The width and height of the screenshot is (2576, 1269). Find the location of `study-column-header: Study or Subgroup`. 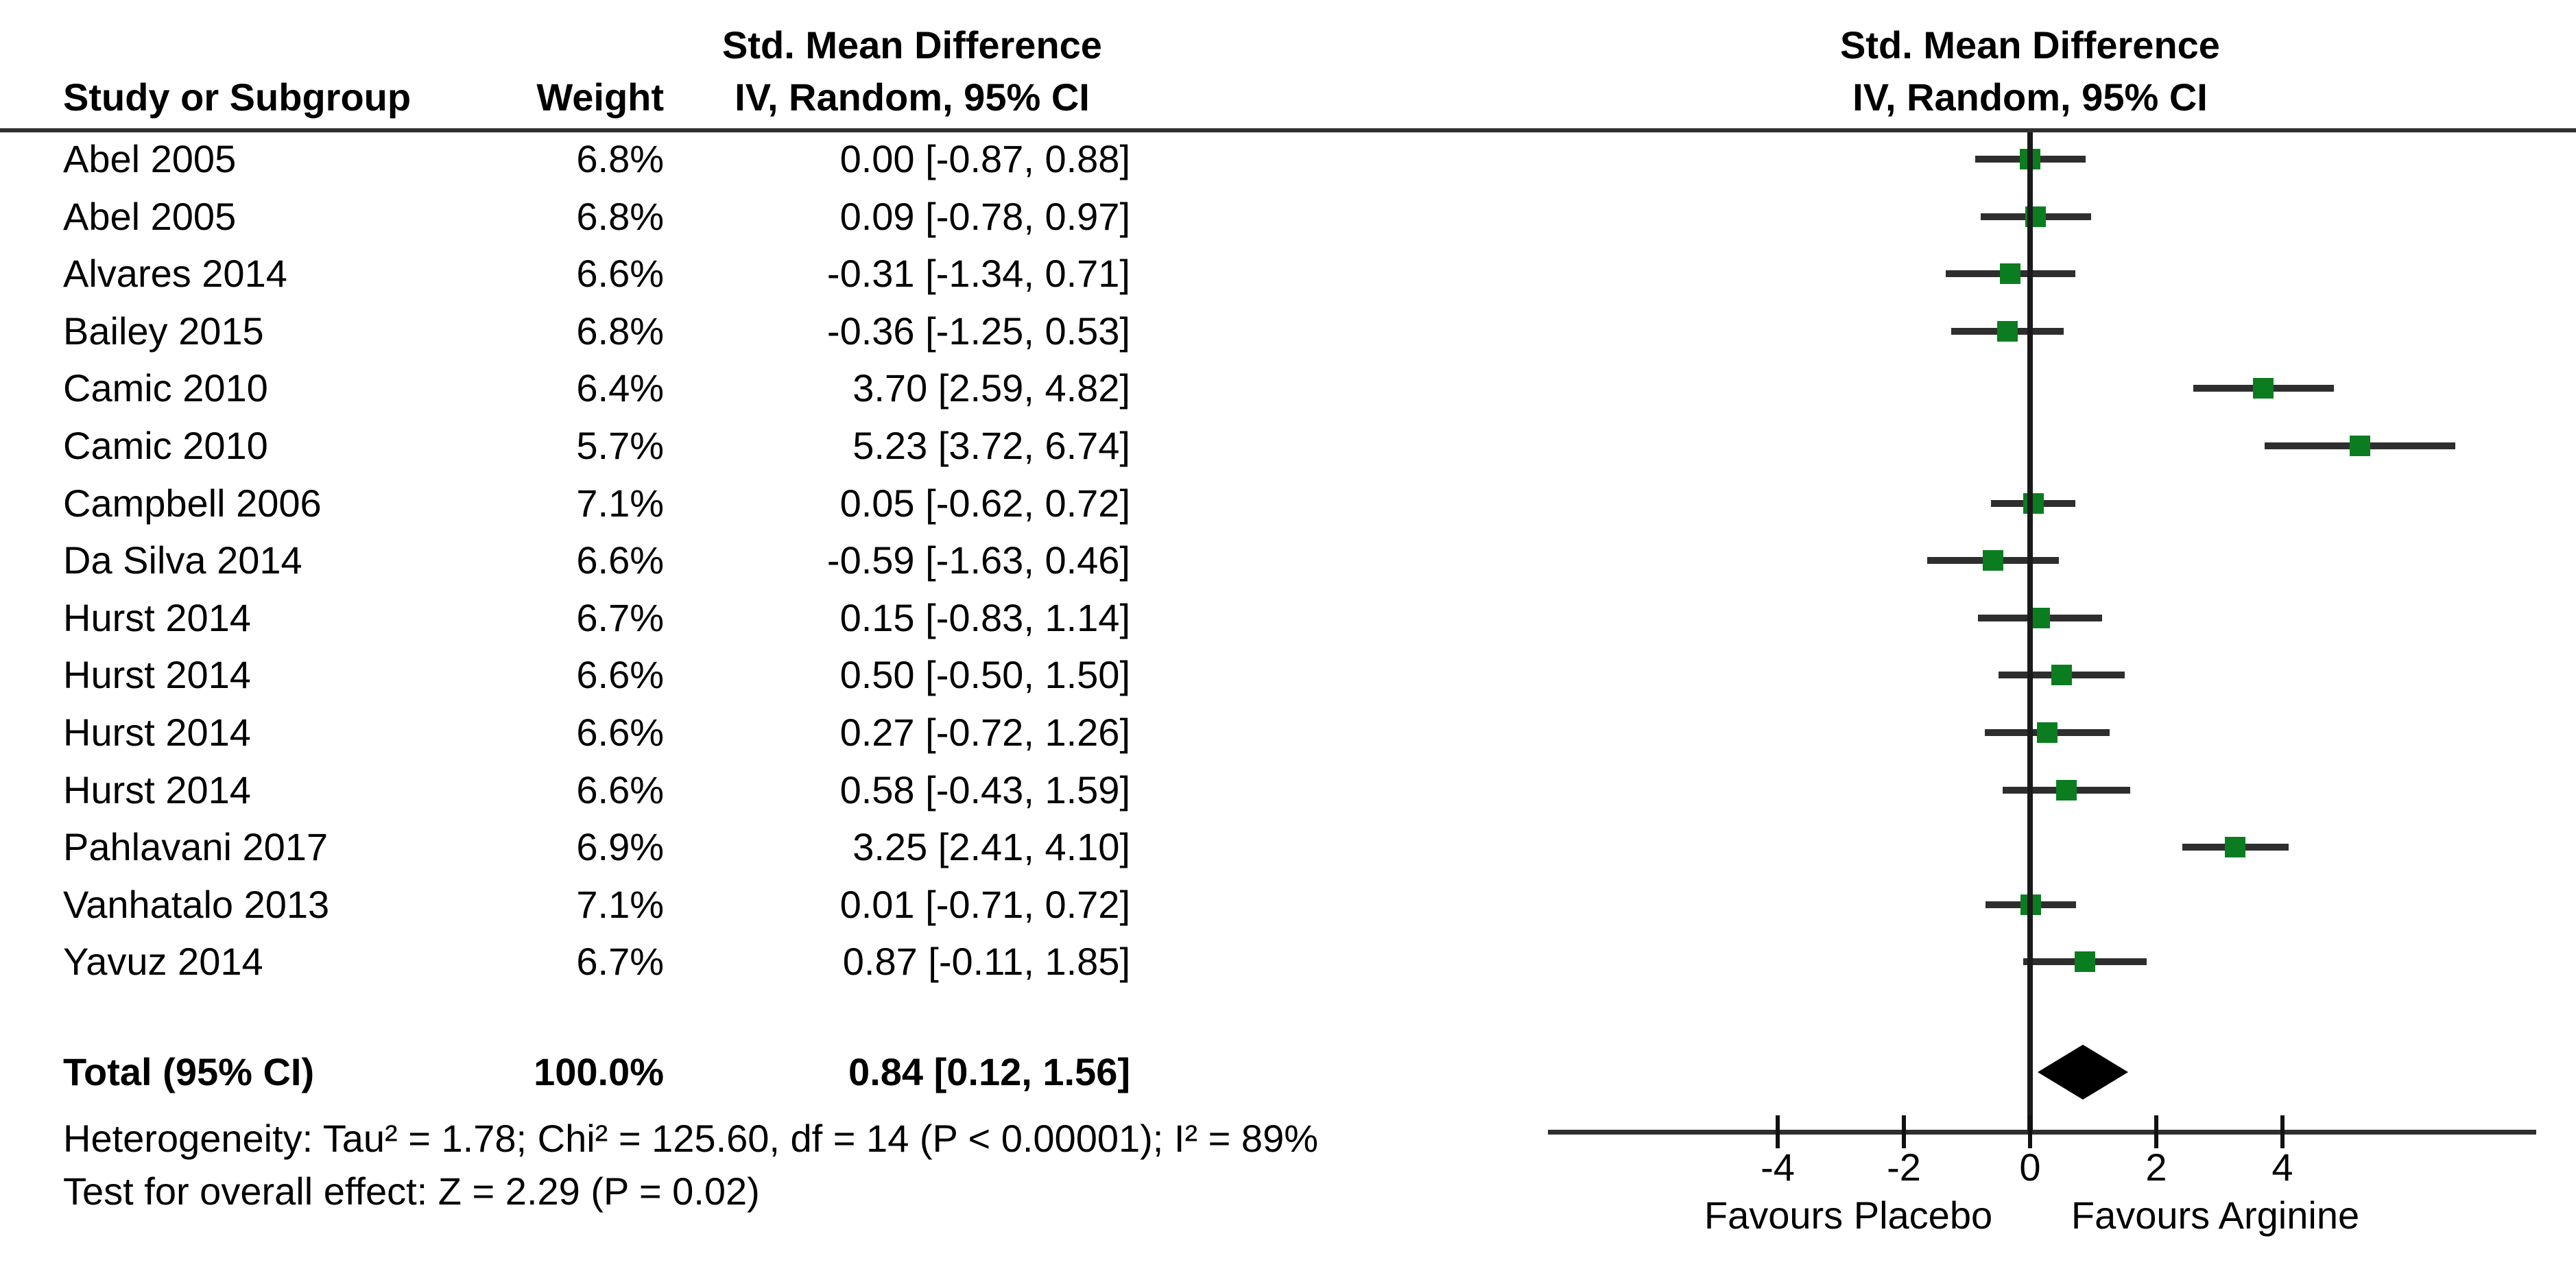

study-column-header: Study or Subgroup is located at coordinates (237, 97).